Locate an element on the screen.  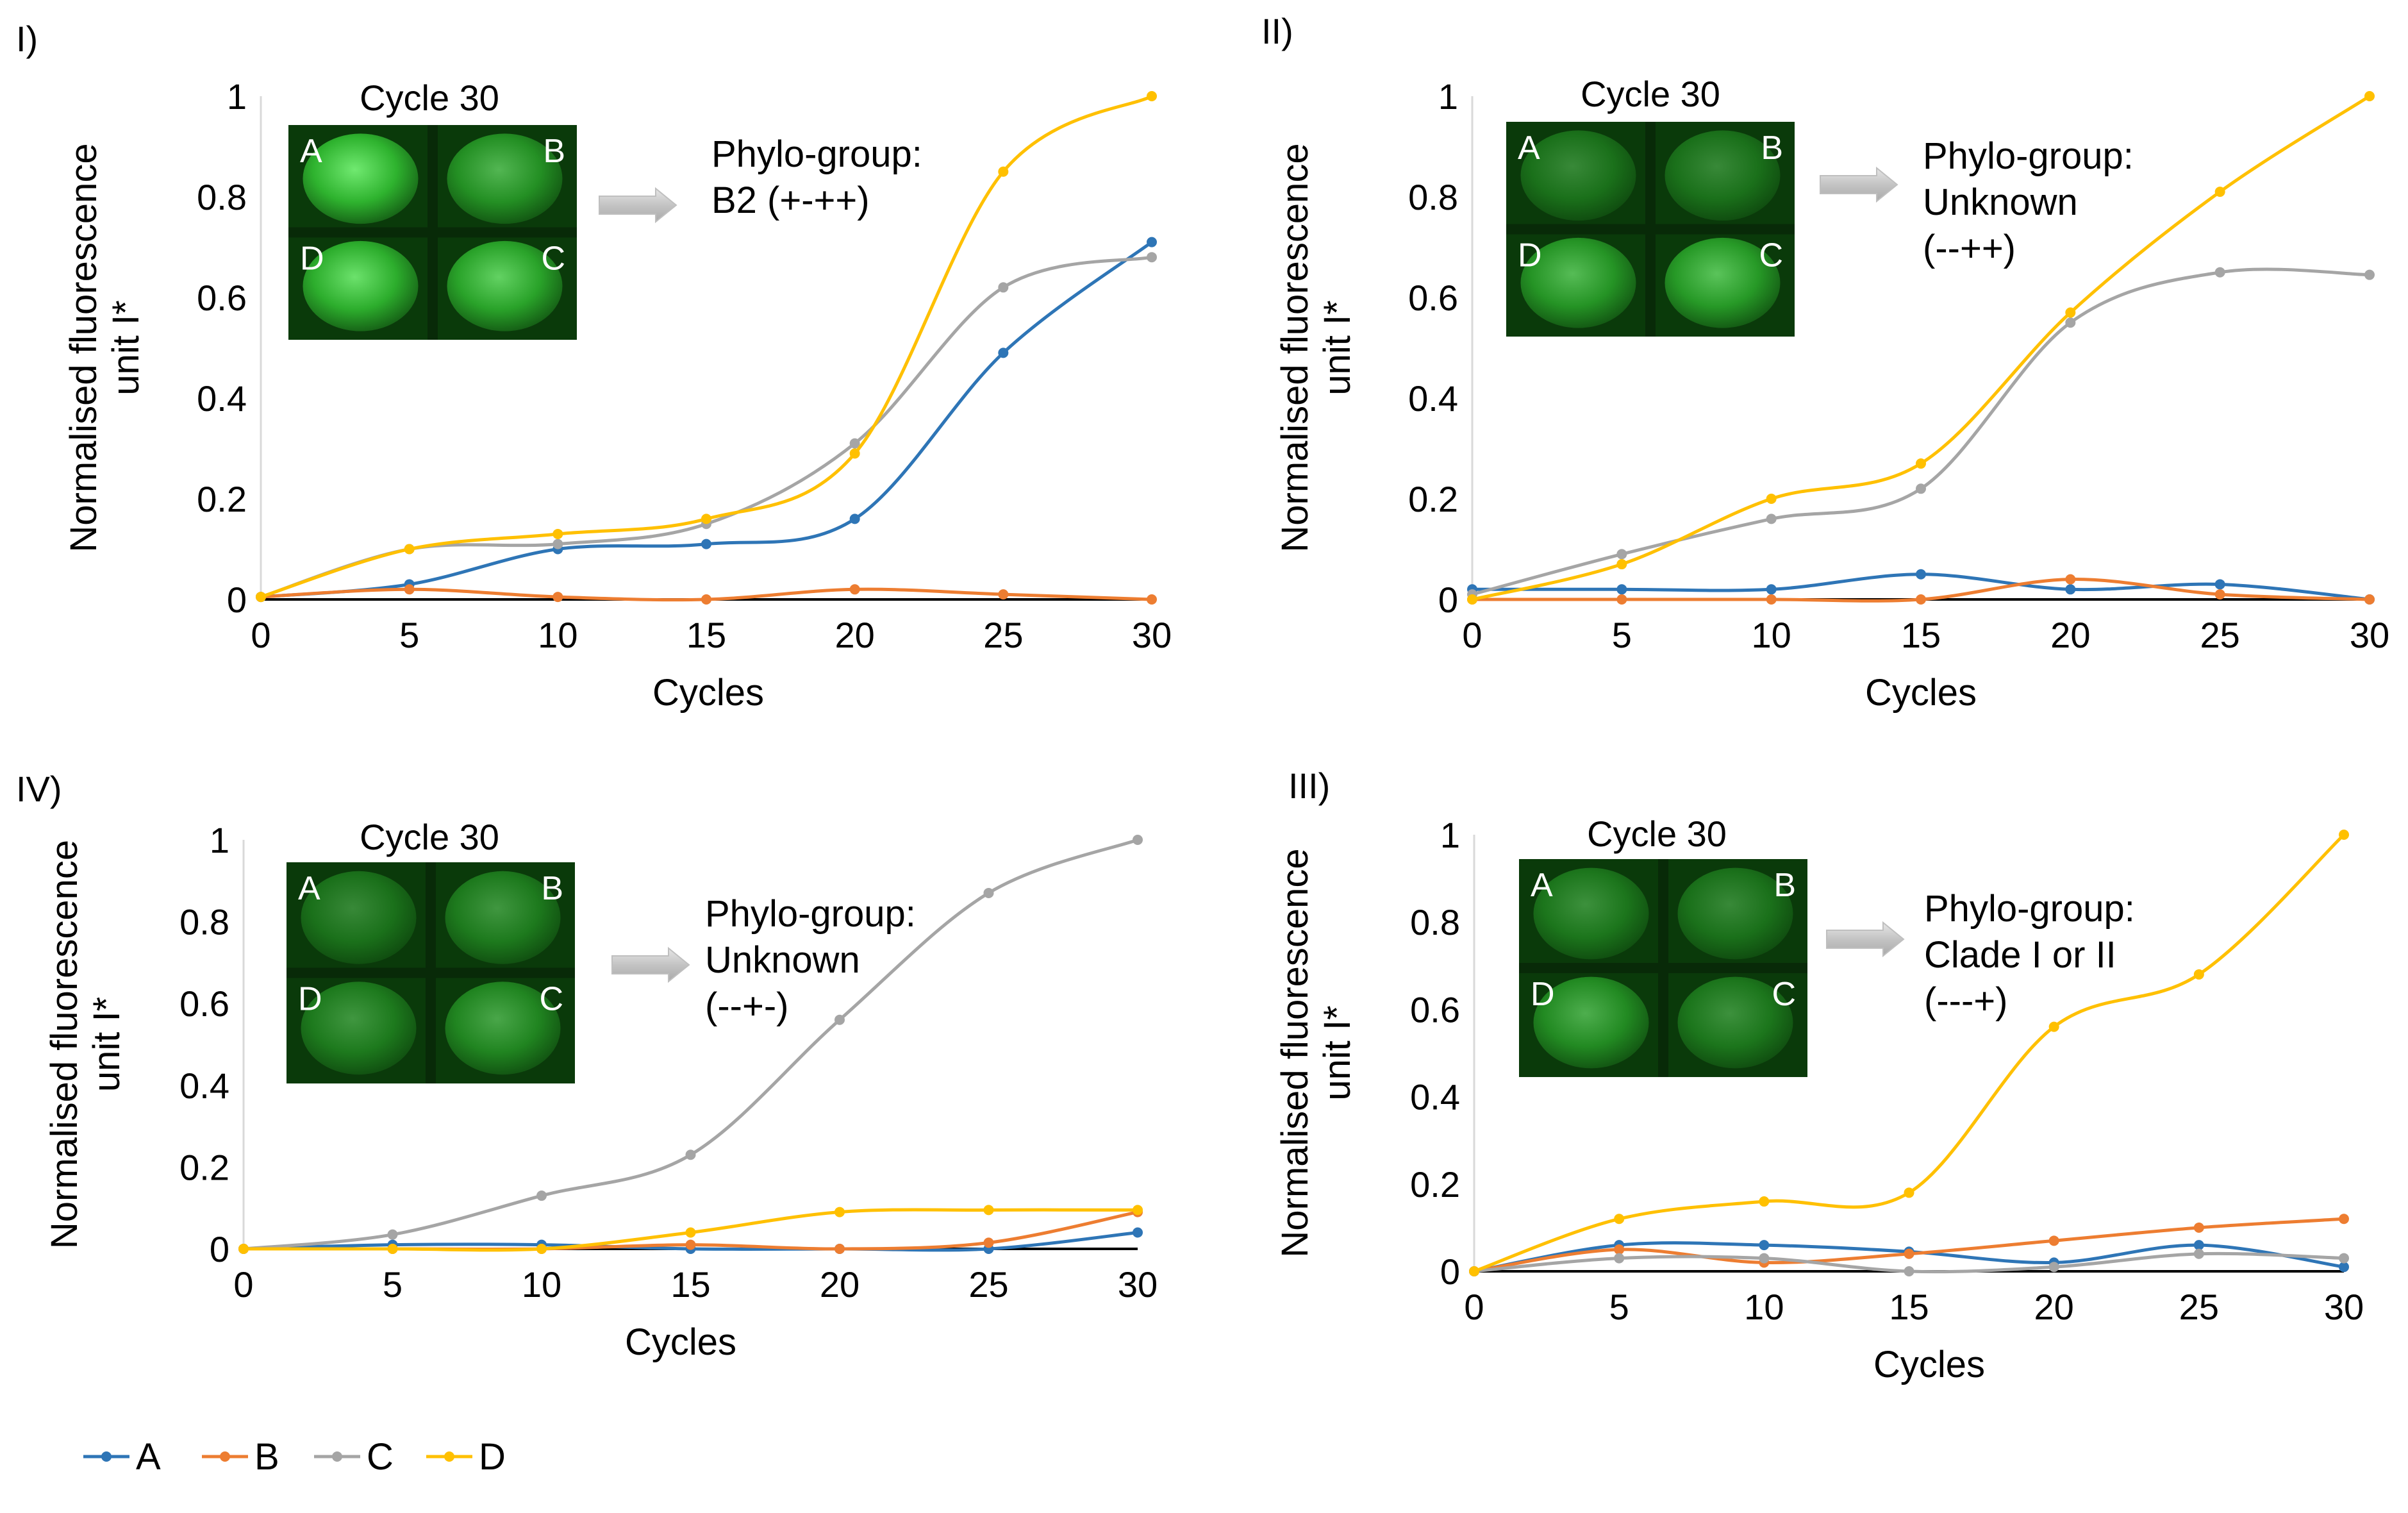
series-D is located at coordinates (1921, 348).